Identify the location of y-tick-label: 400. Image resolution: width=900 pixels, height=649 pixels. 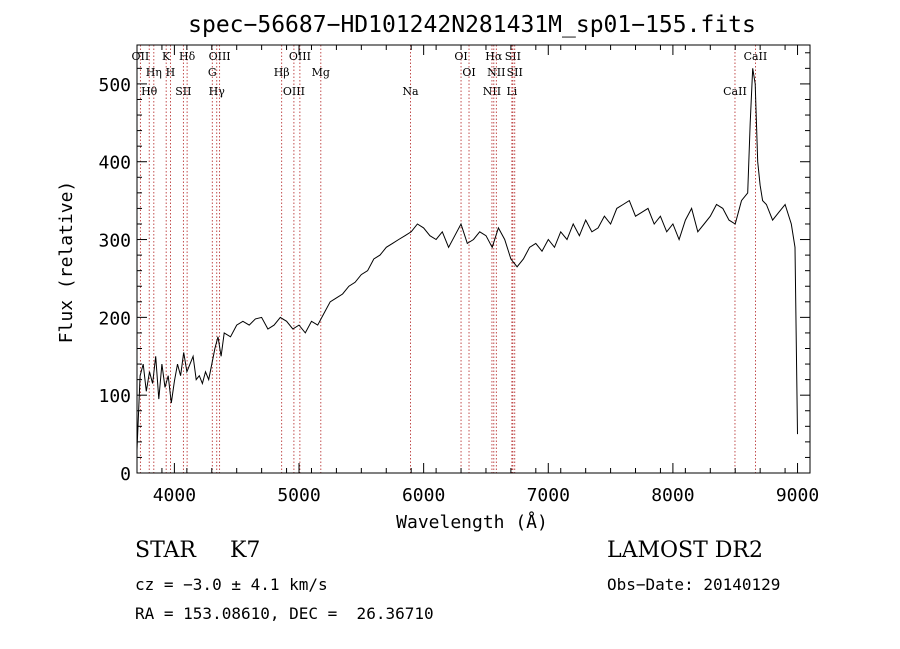
(114, 163).